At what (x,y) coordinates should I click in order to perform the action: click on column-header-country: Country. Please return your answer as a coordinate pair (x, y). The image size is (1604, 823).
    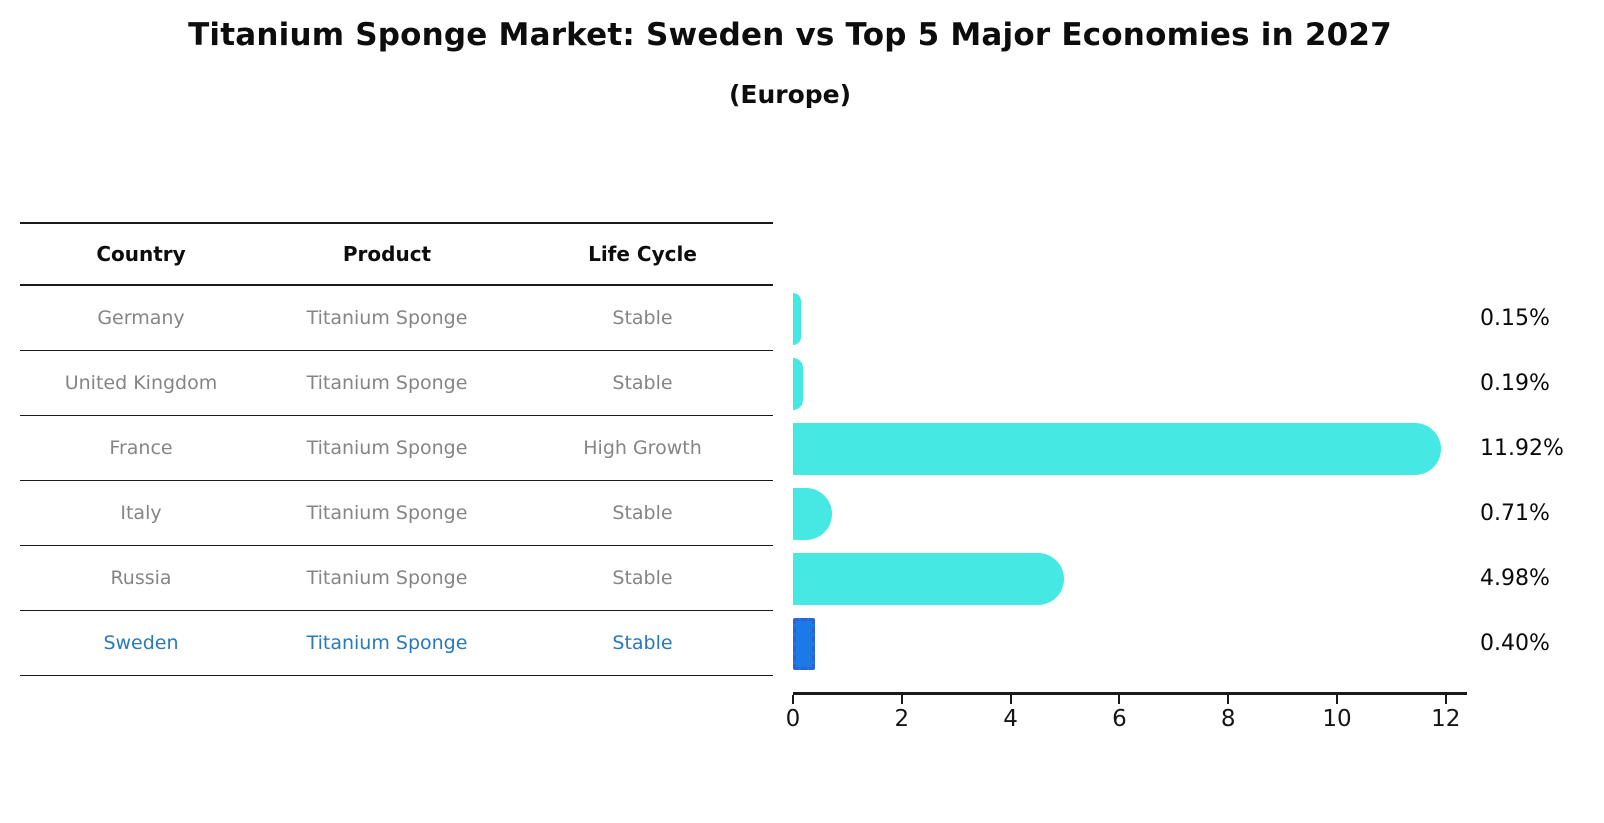
    Looking at the image, I should click on (141, 254).